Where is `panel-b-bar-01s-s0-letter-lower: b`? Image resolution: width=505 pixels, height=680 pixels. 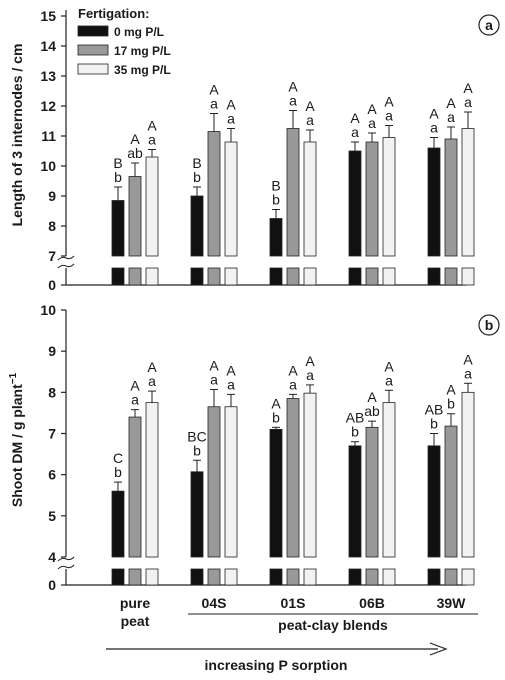
panel-b-bar-01s-s0-letter-lower: b is located at coordinates (276, 417).